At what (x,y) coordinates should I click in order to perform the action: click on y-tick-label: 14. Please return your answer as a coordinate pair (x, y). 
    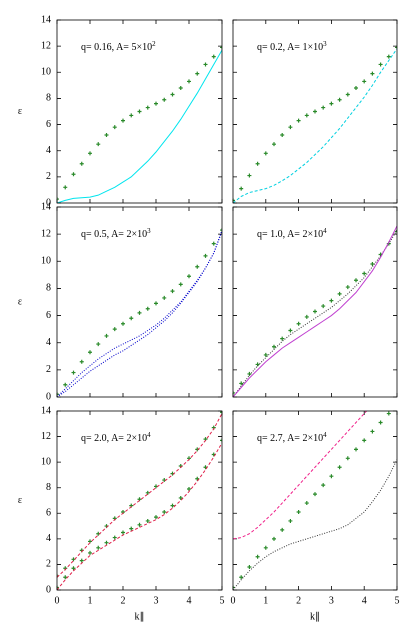
    Looking at the image, I should click on (46, 206).